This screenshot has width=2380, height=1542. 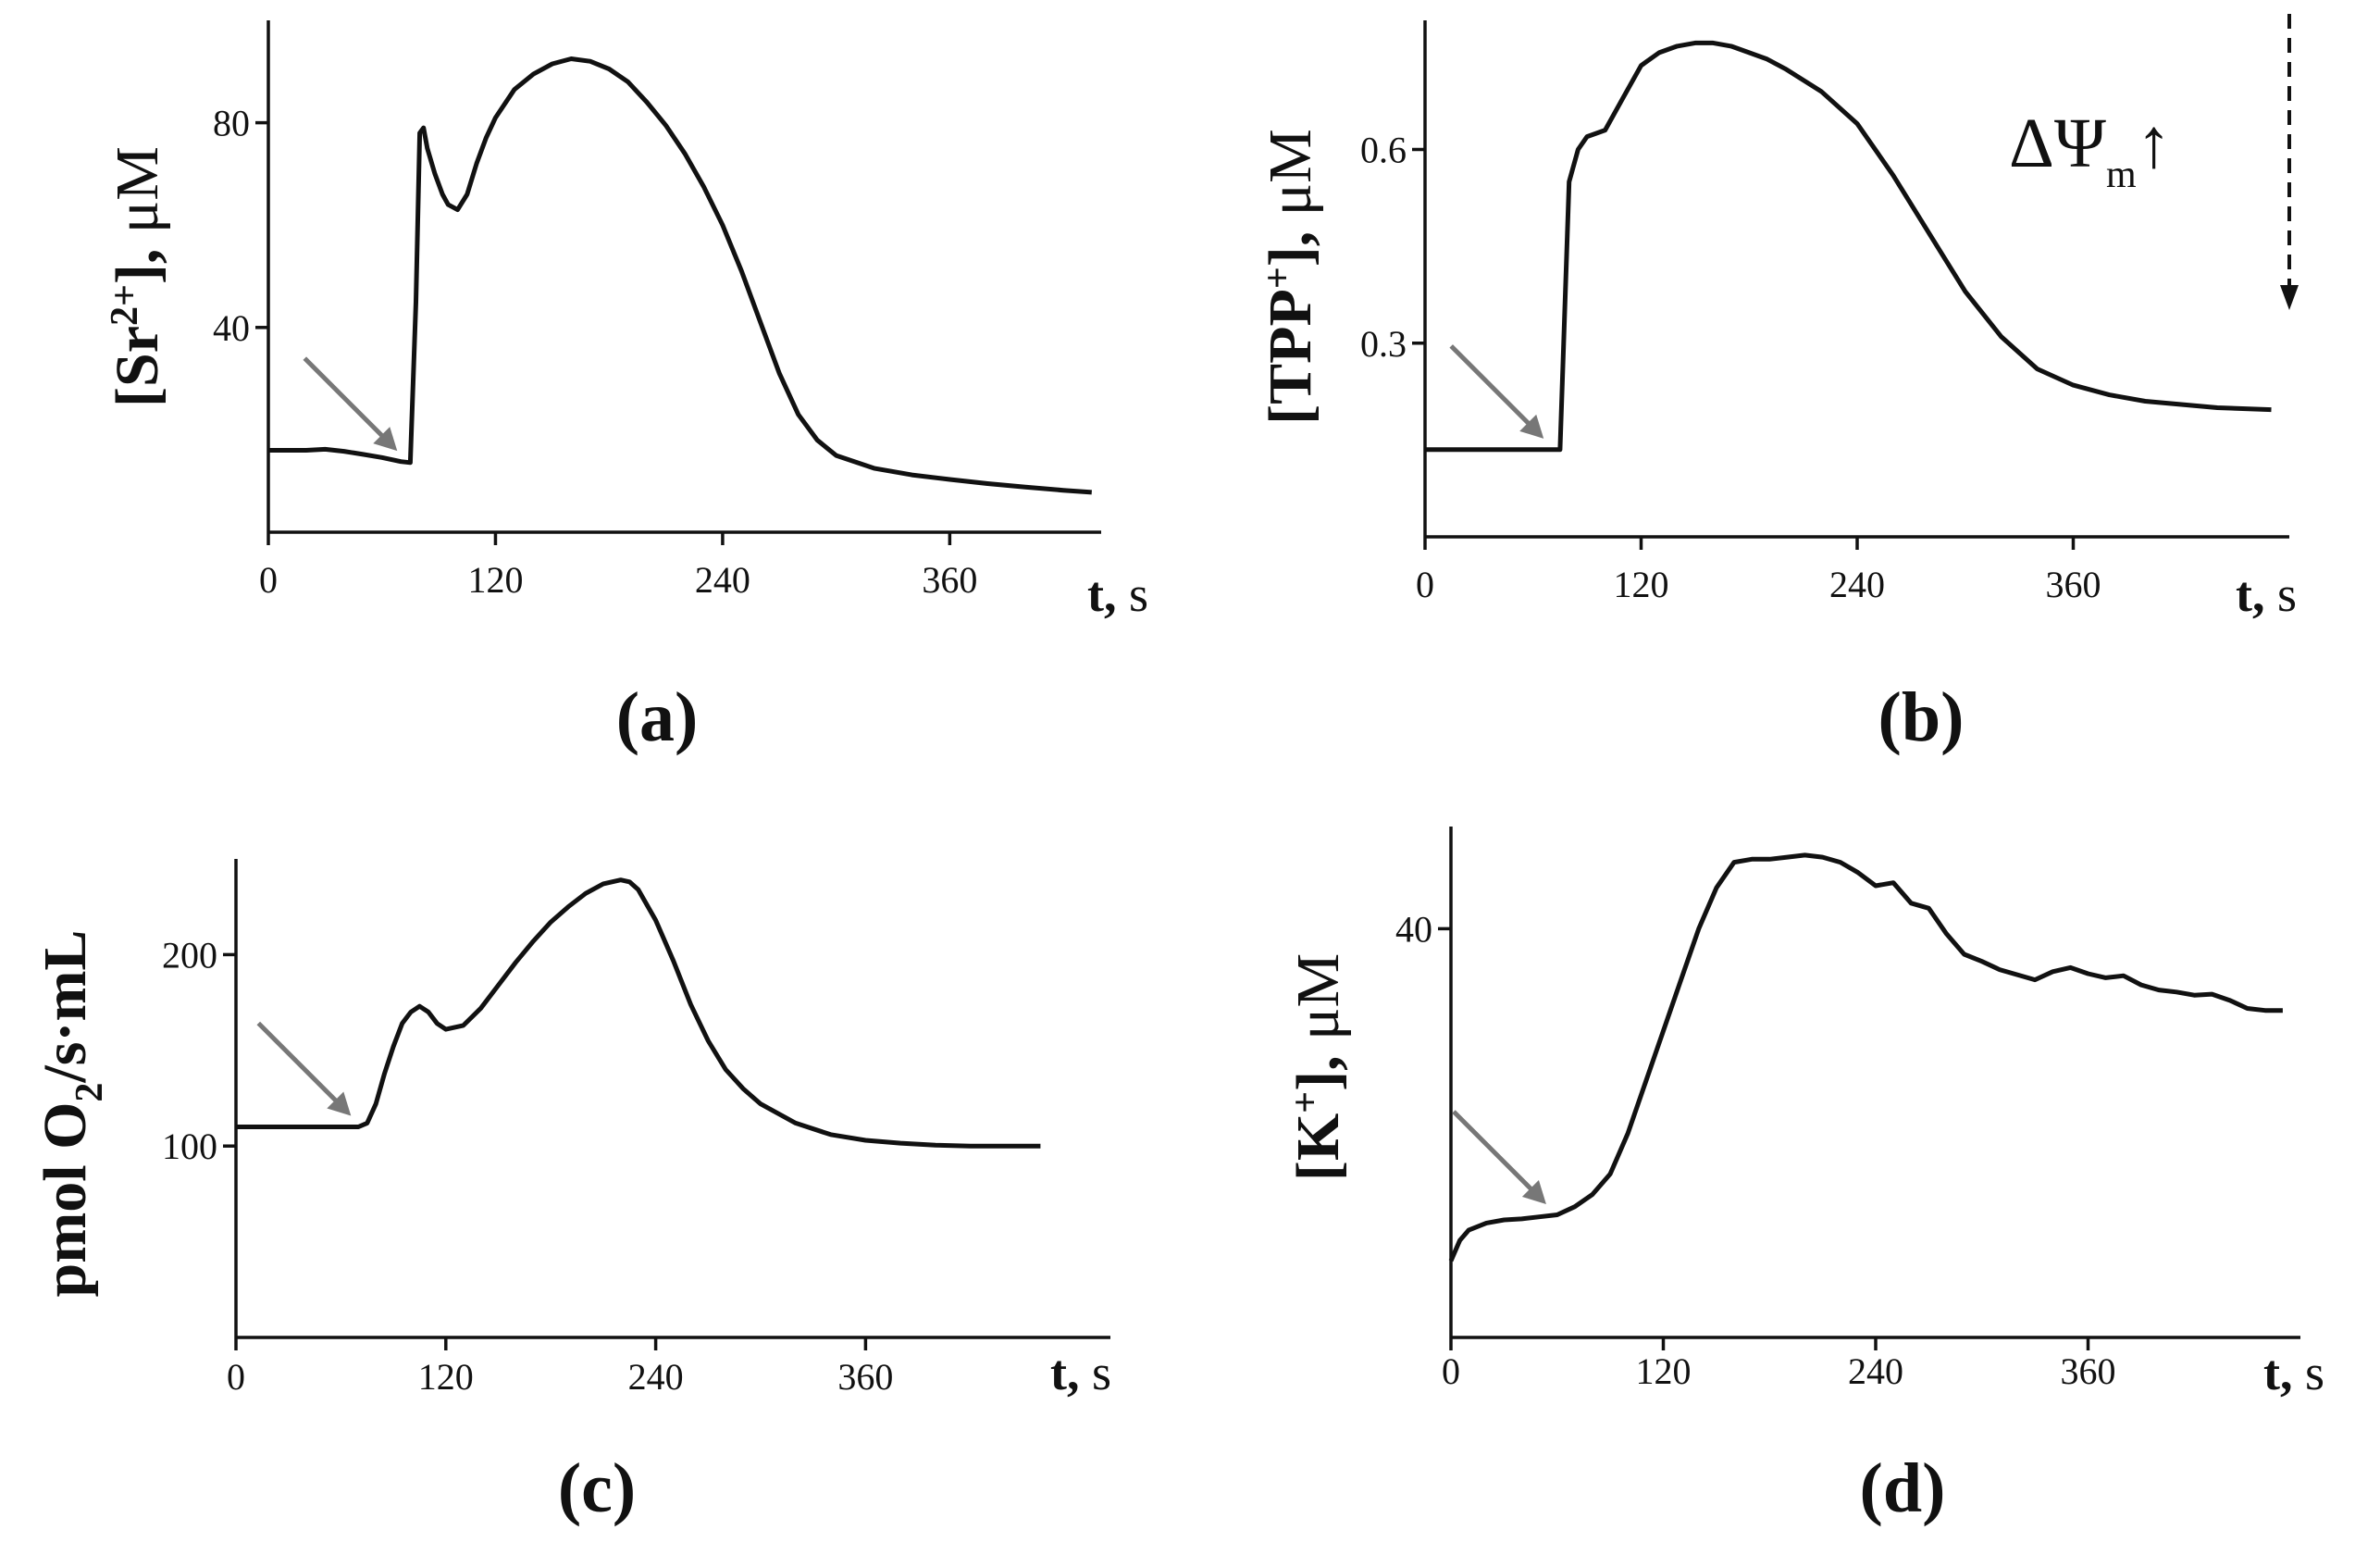 What do you see at coordinates (597, 1488) in the screenshot?
I see `panel-label: (c)` at bounding box center [597, 1488].